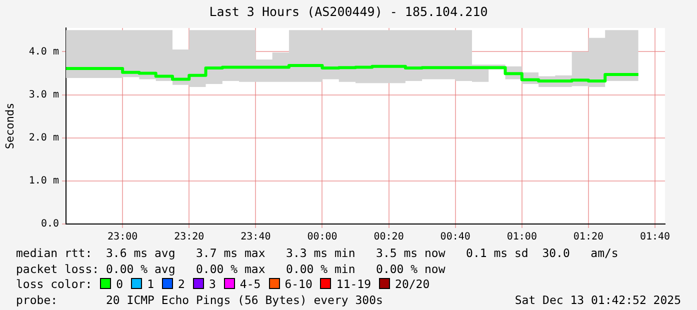 This screenshot has height=310, width=697. I want to click on text: 3, so click(212, 284).